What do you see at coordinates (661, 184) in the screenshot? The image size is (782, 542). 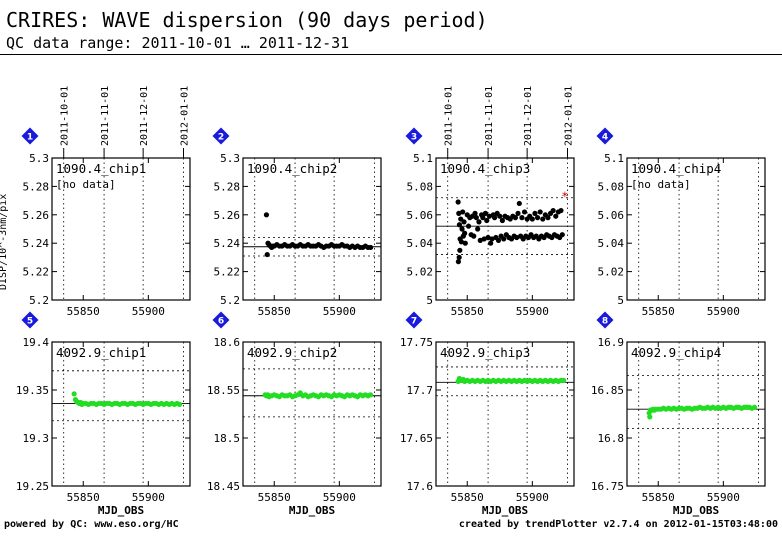 I see `plot-note: [no data]` at bounding box center [661, 184].